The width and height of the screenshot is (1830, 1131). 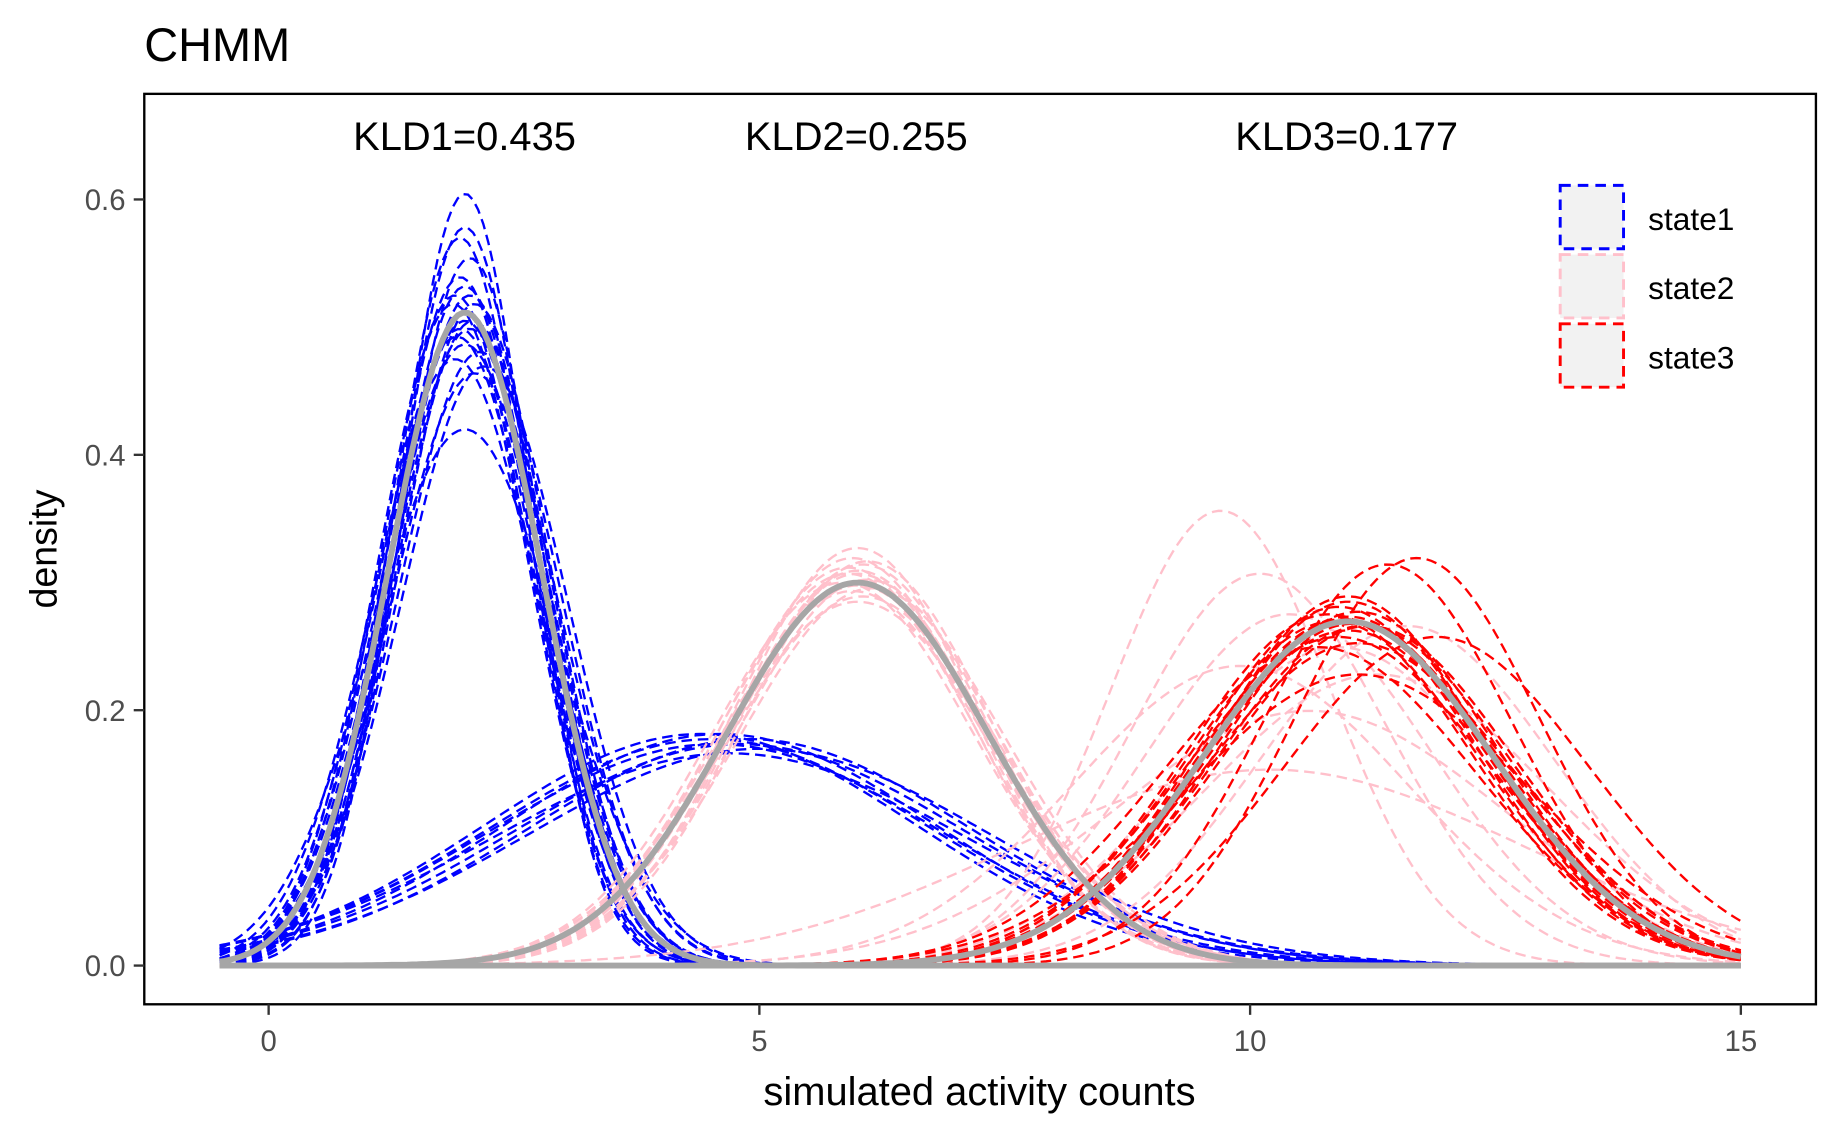 What do you see at coordinates (464, 137) in the screenshot?
I see `kld-annotation-1: KLD1=0.435` at bounding box center [464, 137].